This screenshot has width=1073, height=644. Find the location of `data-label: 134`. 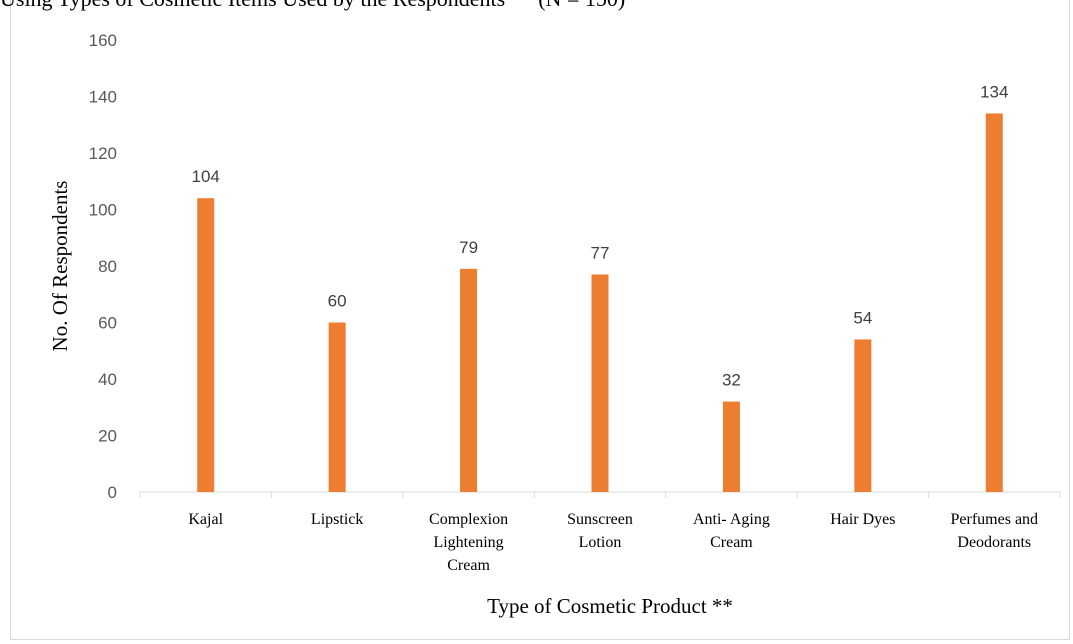

data-label: 134 is located at coordinates (994, 91).